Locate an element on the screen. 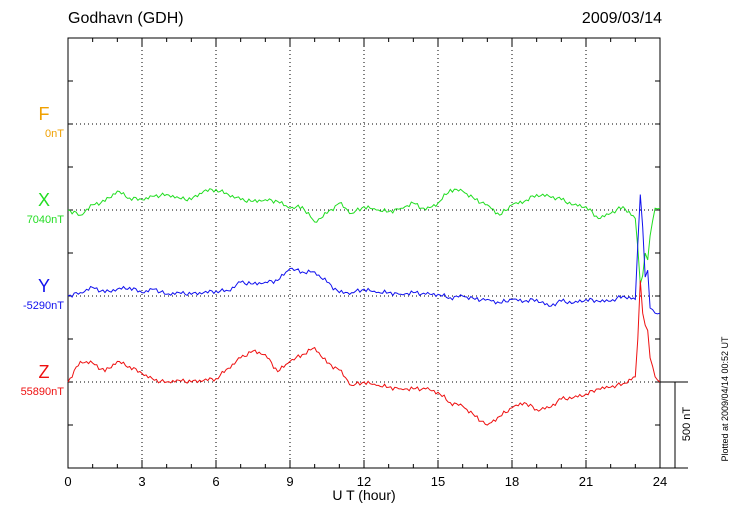 This screenshot has width=730, height=520. x-tick-label: 21 is located at coordinates (586, 481).